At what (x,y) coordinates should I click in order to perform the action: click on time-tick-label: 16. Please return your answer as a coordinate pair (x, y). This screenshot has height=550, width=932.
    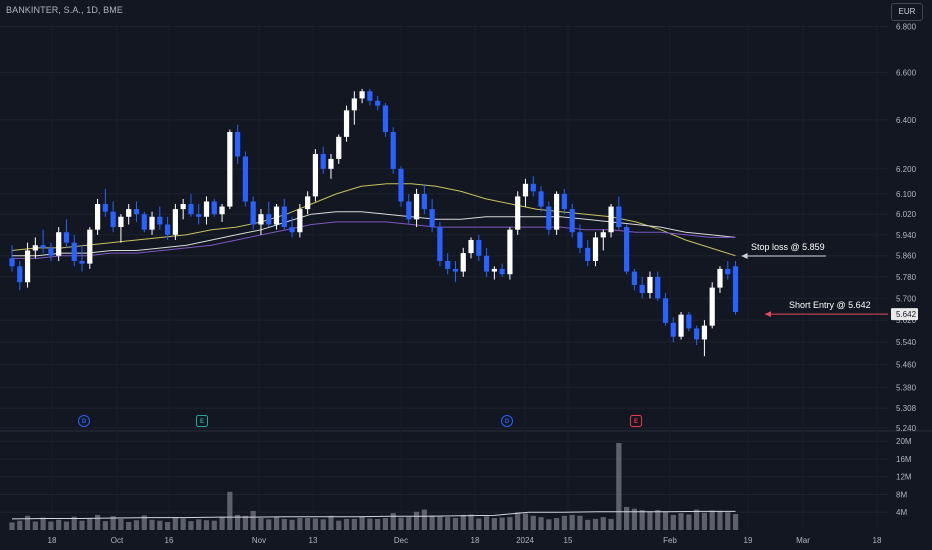
    Looking at the image, I should click on (169, 540).